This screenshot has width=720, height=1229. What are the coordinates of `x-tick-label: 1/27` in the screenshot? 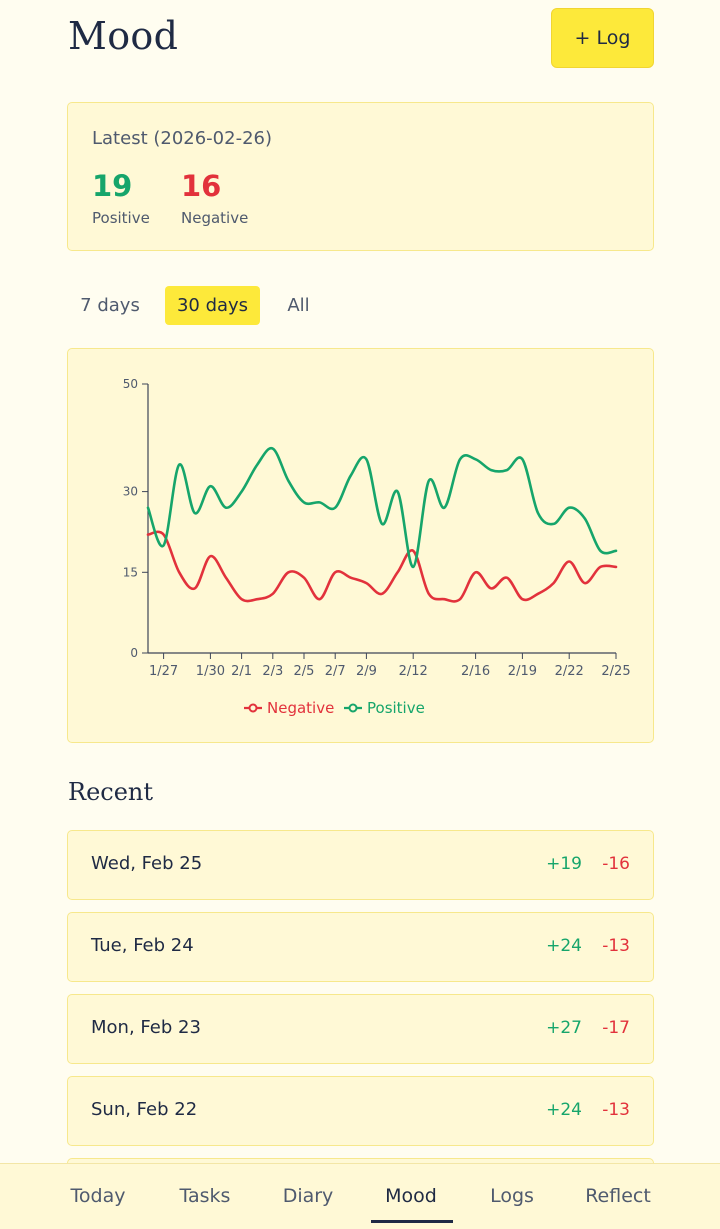 It's located at (163, 671).